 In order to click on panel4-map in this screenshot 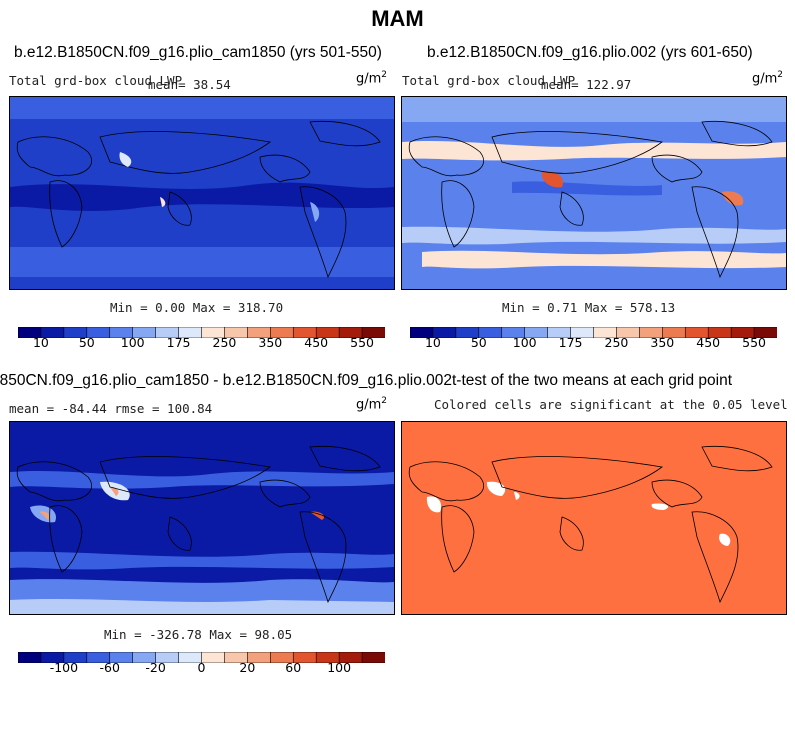, I will do `click(594, 518)`.